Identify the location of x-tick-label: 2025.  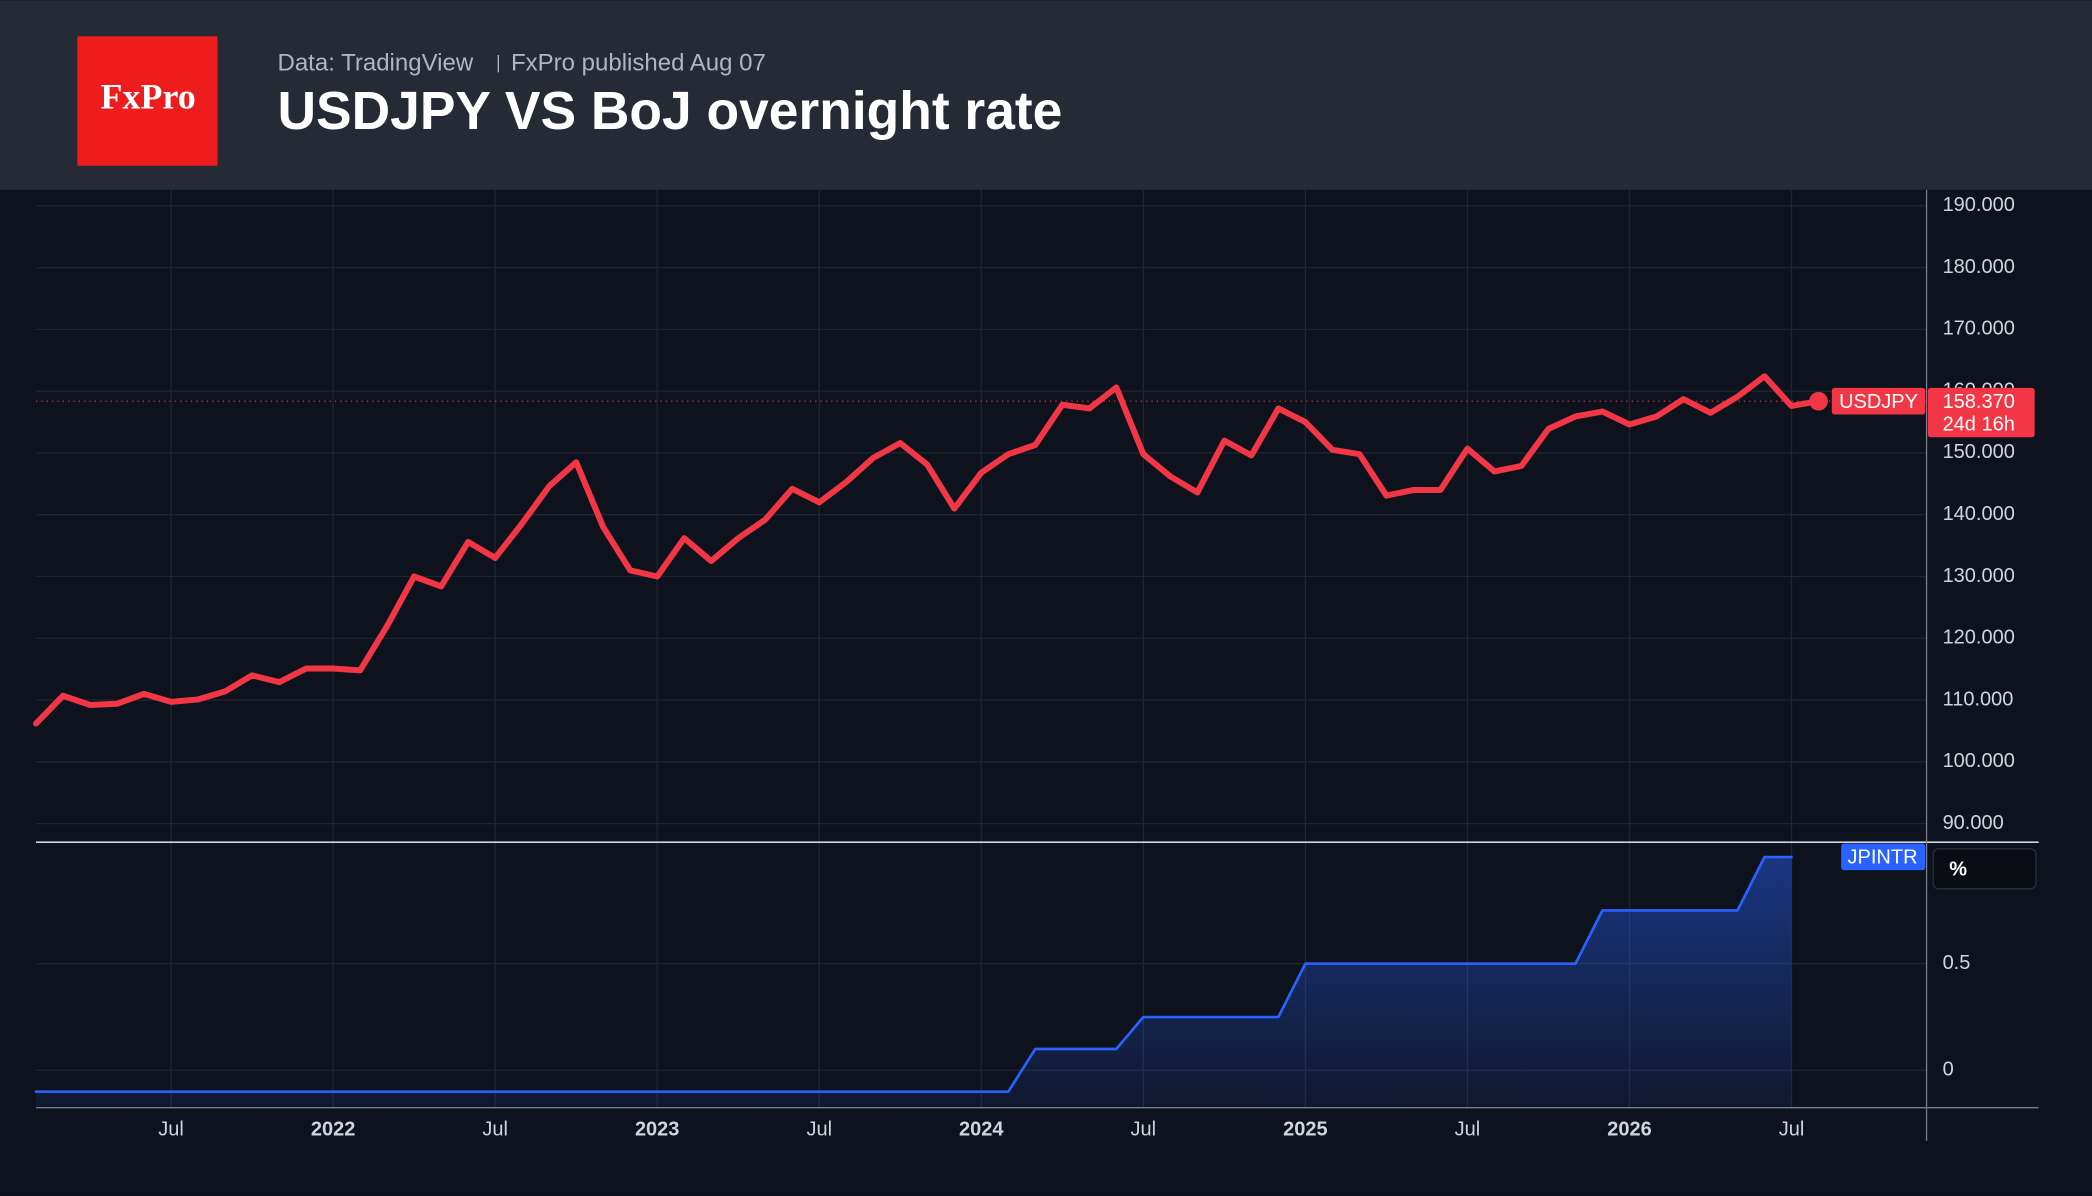
(1305, 1130).